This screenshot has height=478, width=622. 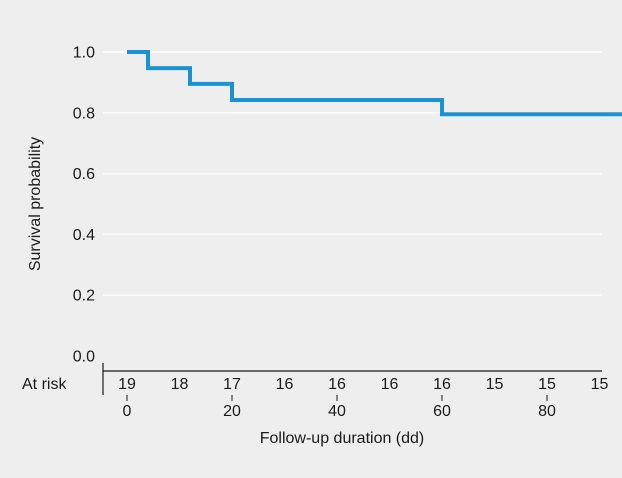 What do you see at coordinates (84, 357) in the screenshot?
I see `y-tick-label: 0.0` at bounding box center [84, 357].